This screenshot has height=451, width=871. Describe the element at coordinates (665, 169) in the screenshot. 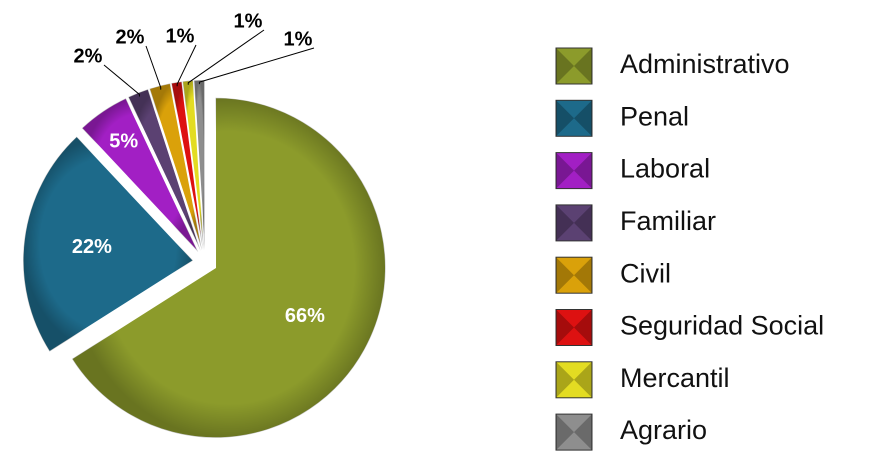

I see `legend-label: Laboral` at that location.